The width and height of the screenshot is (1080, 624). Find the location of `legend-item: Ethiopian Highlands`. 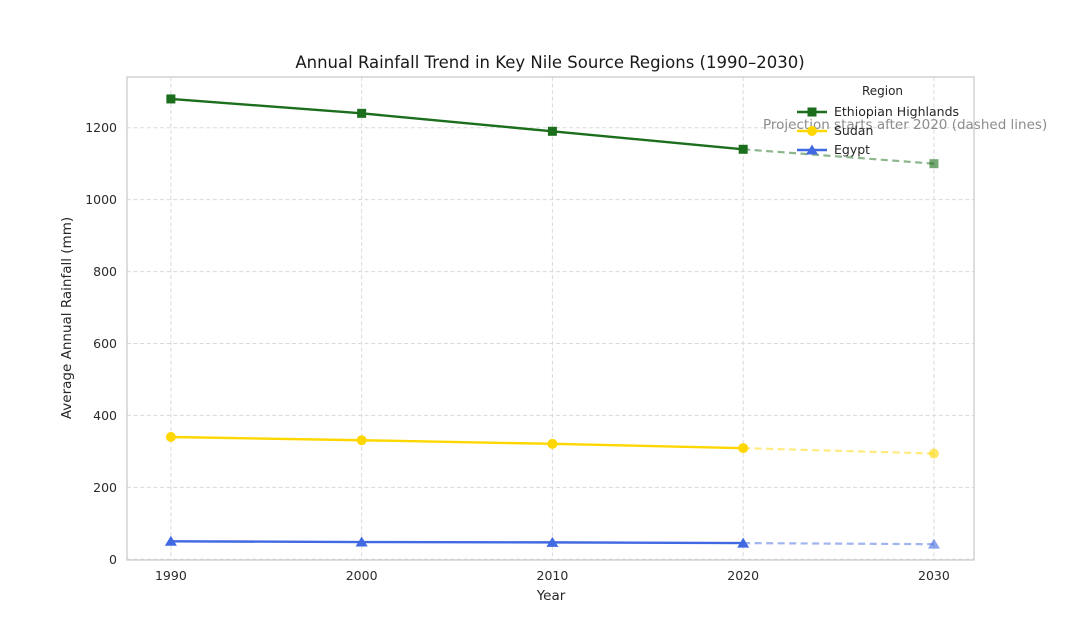

legend-item: Ethiopian Highlands is located at coordinates (889, 111).